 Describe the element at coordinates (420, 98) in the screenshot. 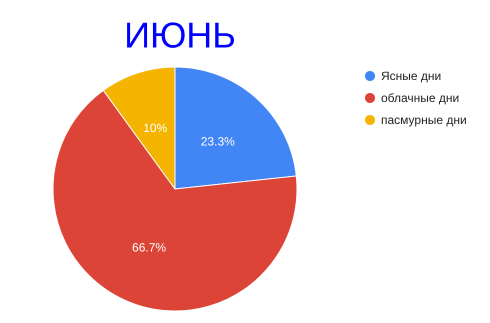

I see `legend-label: облачные дни` at that location.